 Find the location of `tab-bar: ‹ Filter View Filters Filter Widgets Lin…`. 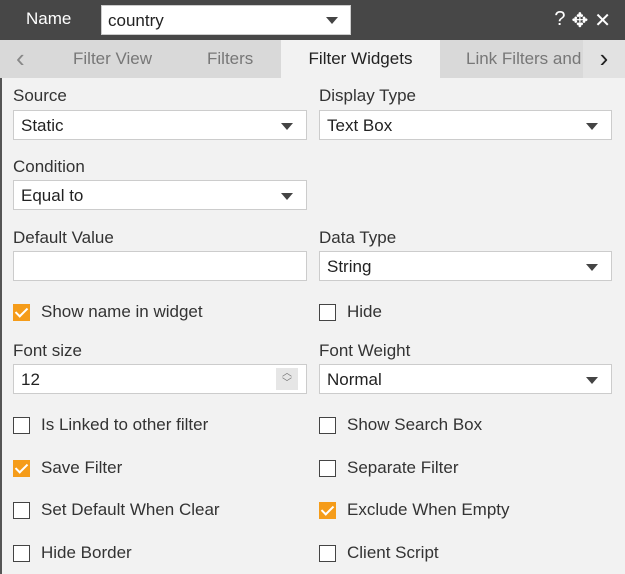

tab-bar: ‹ Filter View Filters Filter Widgets Lin… is located at coordinates (312, 59).